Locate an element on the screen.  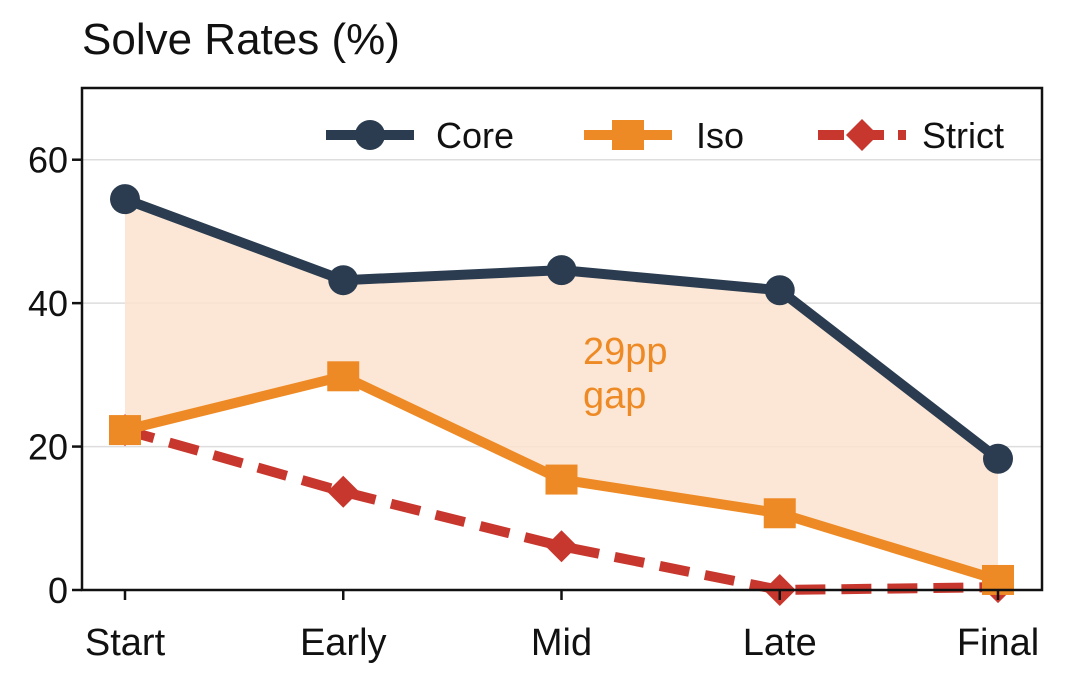
marker-iso-early is located at coordinates (343, 376).